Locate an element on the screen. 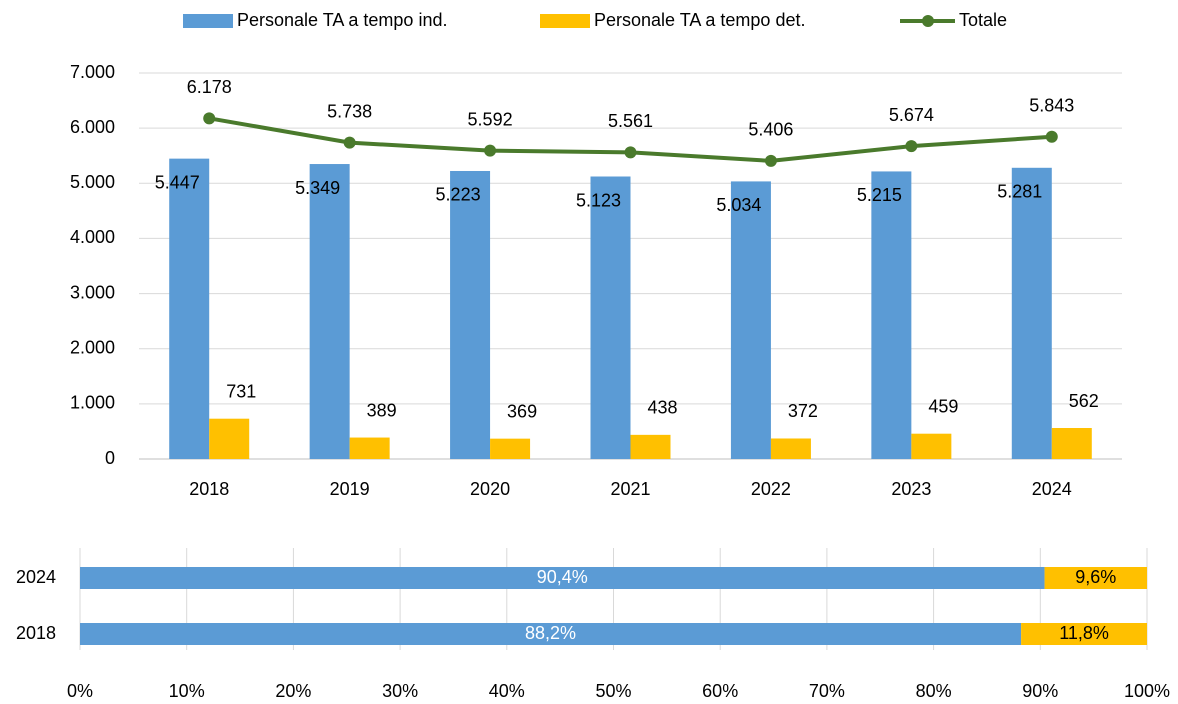 This screenshot has height=704, width=1178. data-label: 459 is located at coordinates (943, 406).